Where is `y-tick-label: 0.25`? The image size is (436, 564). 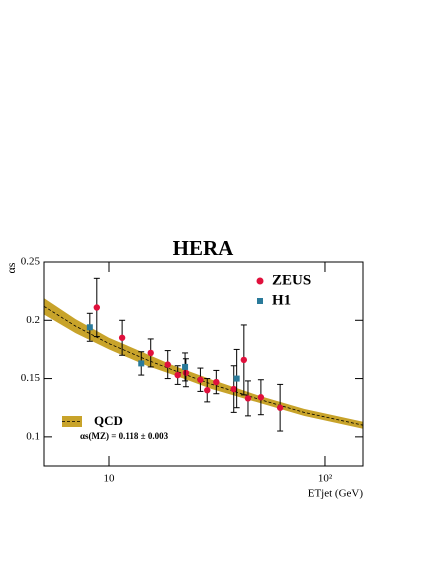 y-tick-label: 0.25 is located at coordinates (31, 262).